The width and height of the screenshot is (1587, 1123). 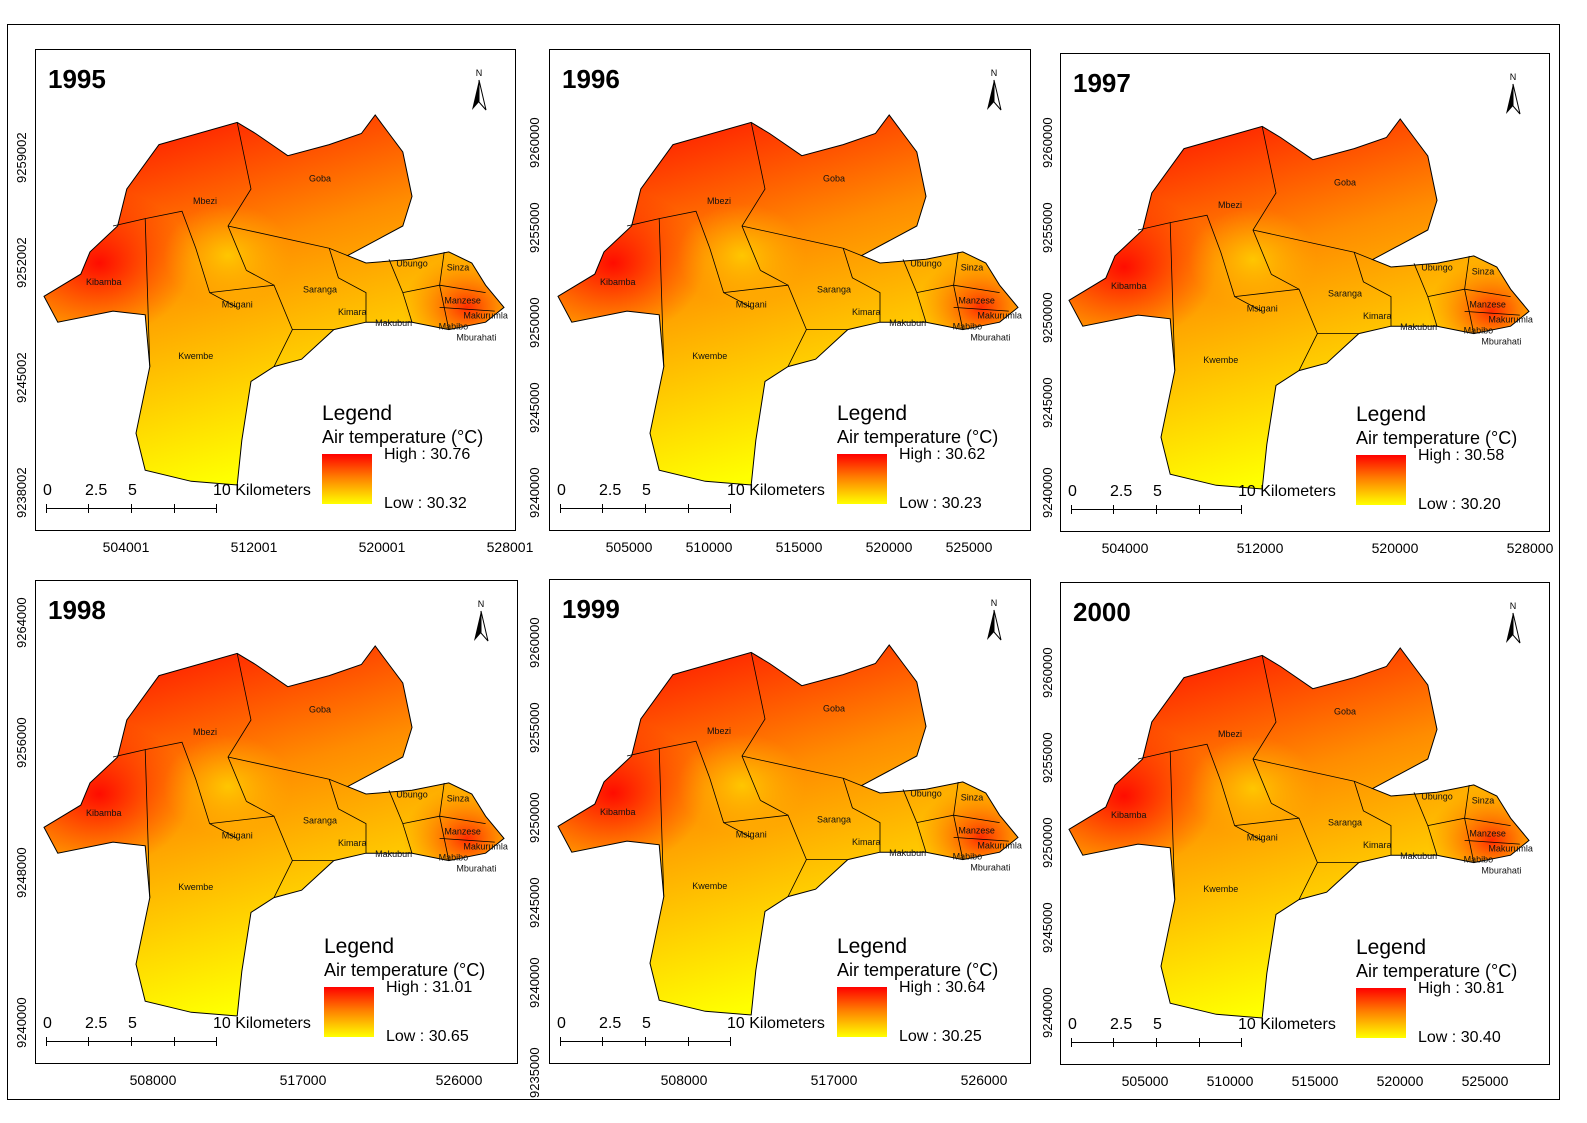 What do you see at coordinates (646, 1023) in the screenshot?
I see `scale-bar-label: 5` at bounding box center [646, 1023].